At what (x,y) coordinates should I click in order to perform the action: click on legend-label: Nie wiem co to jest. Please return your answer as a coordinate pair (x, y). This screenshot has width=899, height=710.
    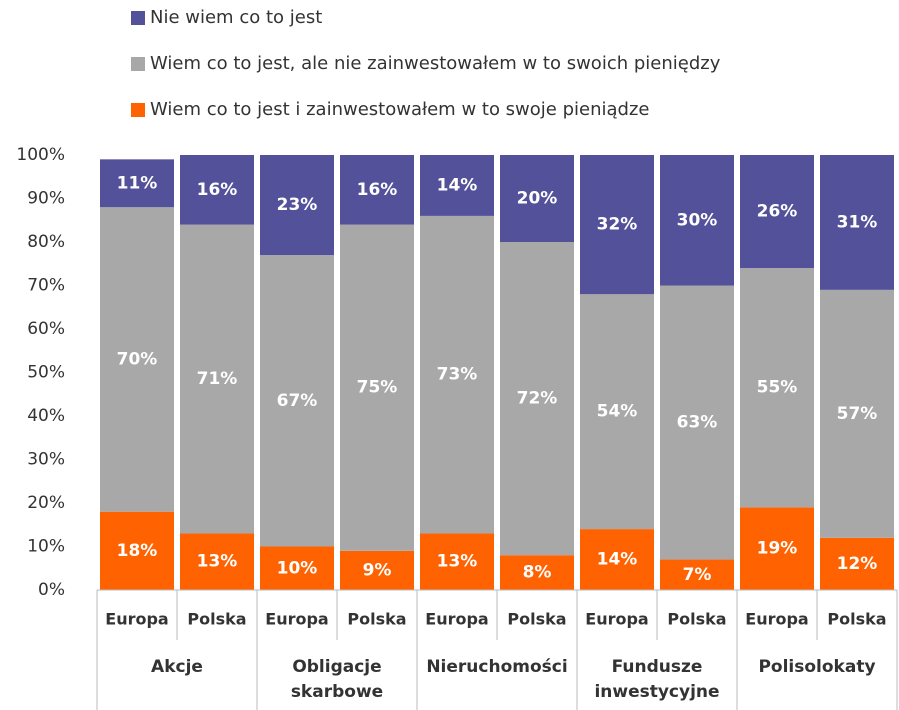
    Looking at the image, I should click on (236, 17).